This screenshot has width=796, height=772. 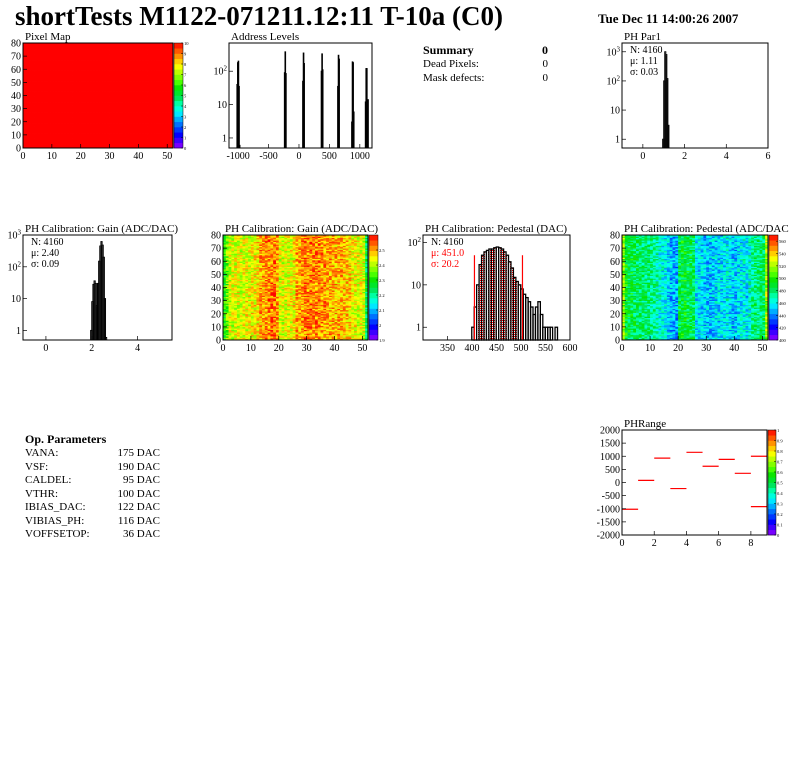 What do you see at coordinates (16, 83) in the screenshot?
I see `y-tick-label: 50` at bounding box center [16, 83].